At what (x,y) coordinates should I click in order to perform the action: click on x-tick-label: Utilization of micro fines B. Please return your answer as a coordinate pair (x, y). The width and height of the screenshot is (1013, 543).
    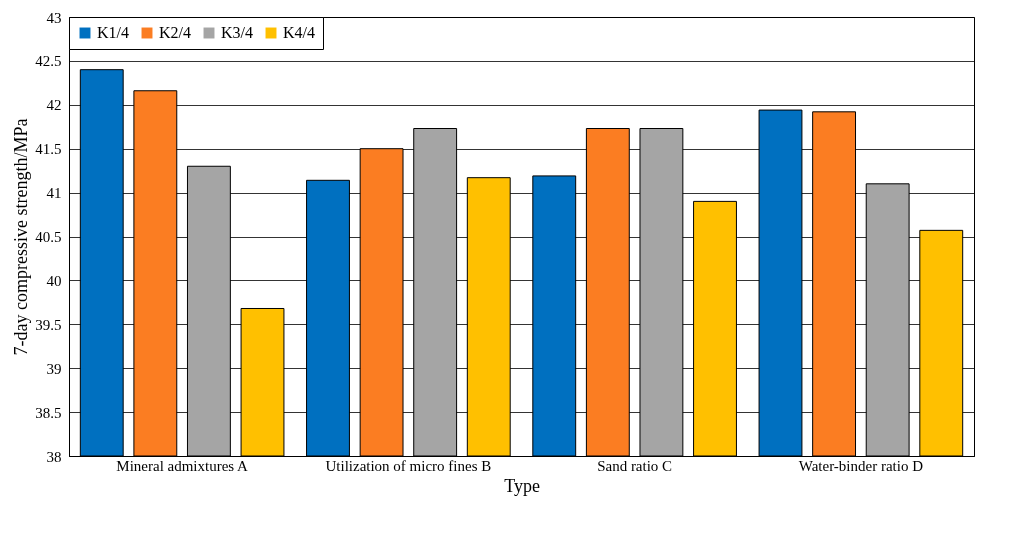
    Looking at the image, I should click on (408, 465).